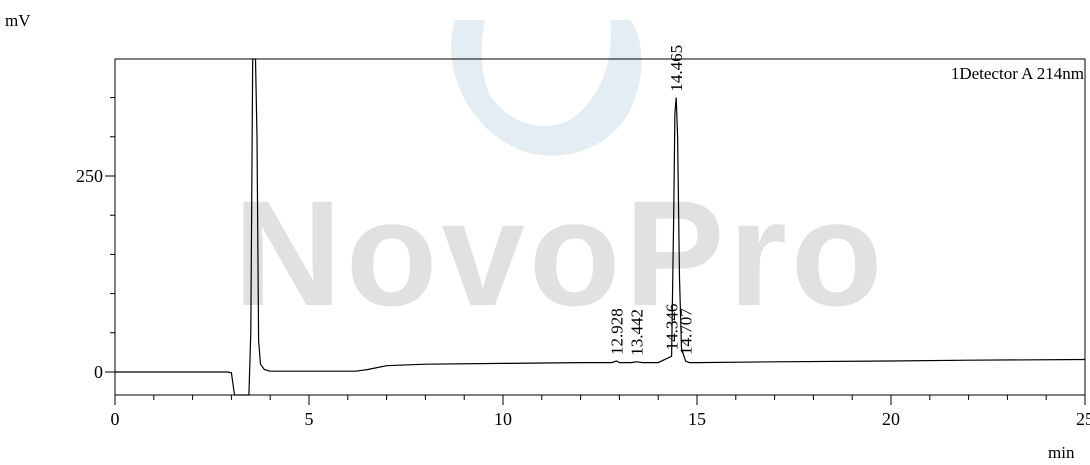  I want to click on x-tick-label: 5, so click(309, 419).